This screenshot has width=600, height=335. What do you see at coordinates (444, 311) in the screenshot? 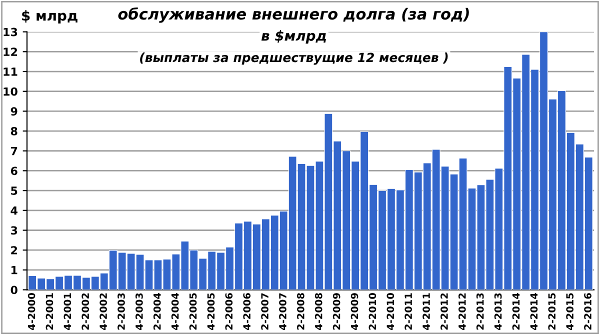
I see `x-tick-label: 2-2012` at bounding box center [444, 311].